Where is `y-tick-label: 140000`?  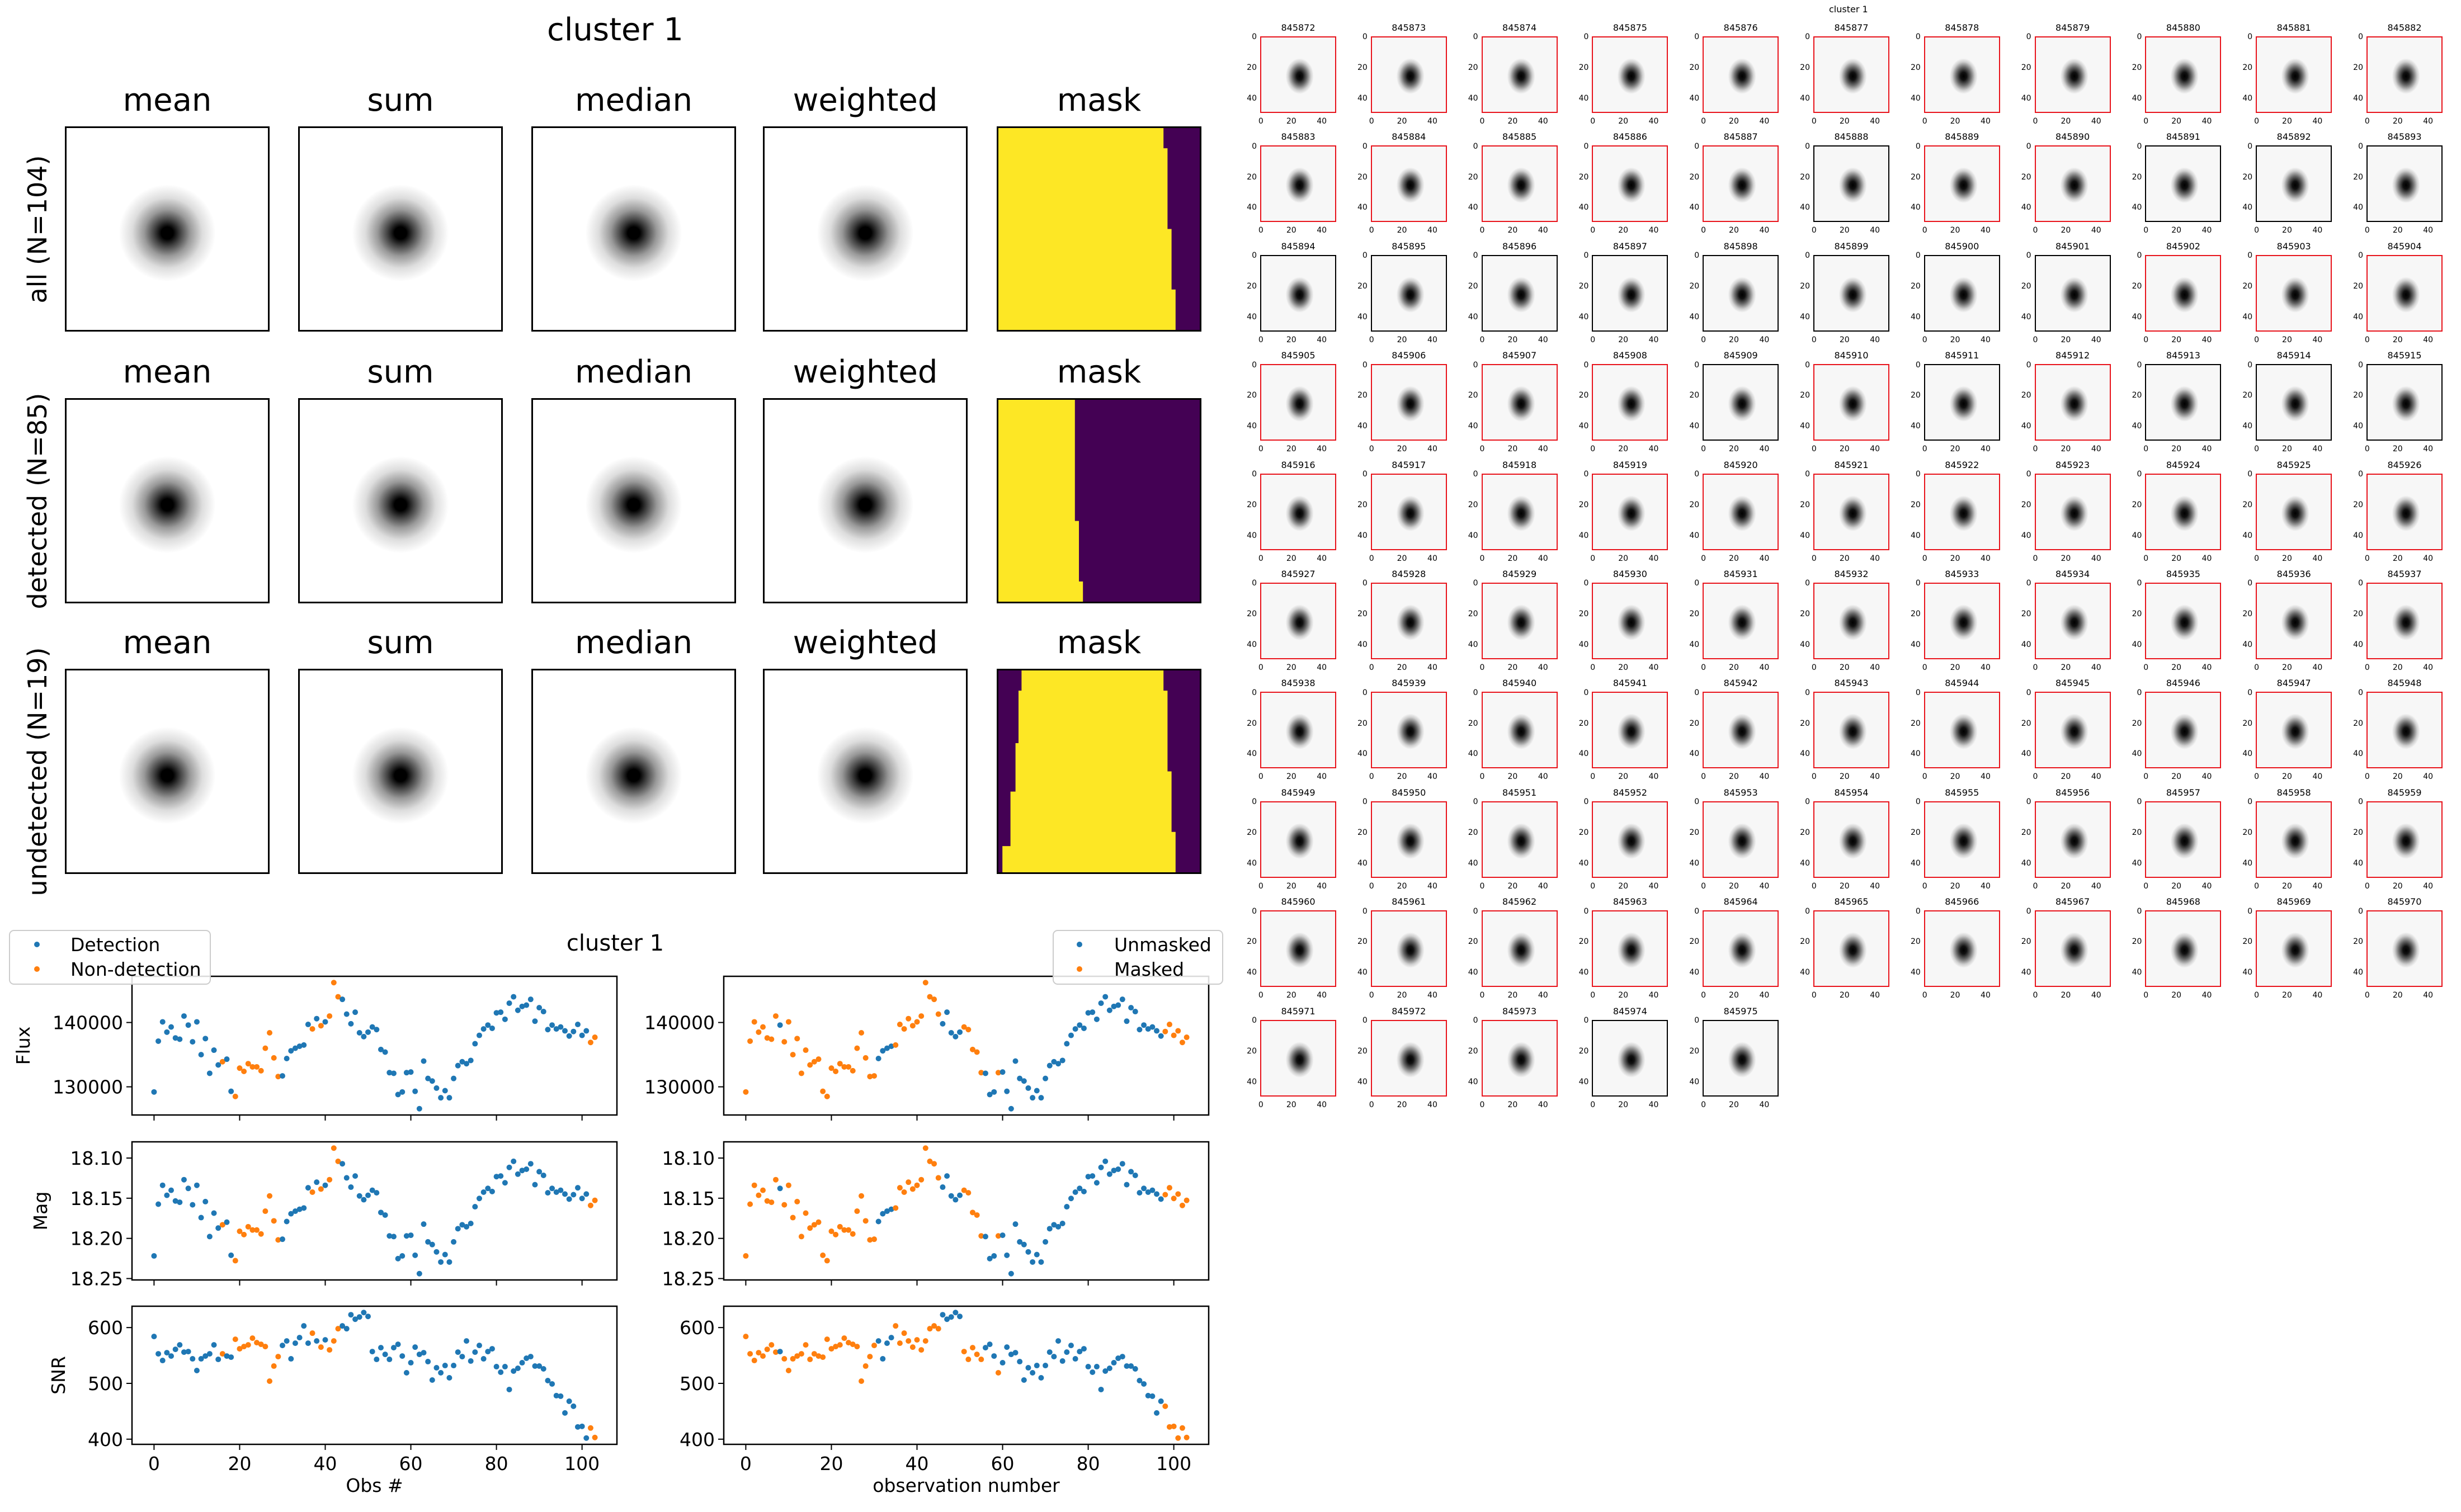
y-tick-label: 140000 is located at coordinates (679, 1023).